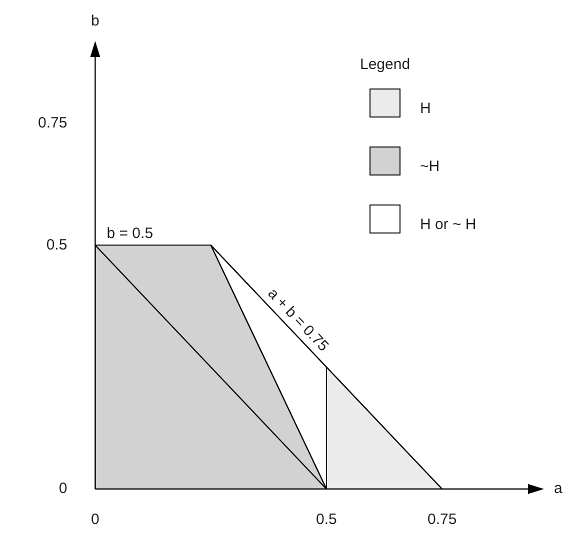 This screenshot has width=575, height=556. I want to click on y-tick-label: 0.75, so click(53, 123).